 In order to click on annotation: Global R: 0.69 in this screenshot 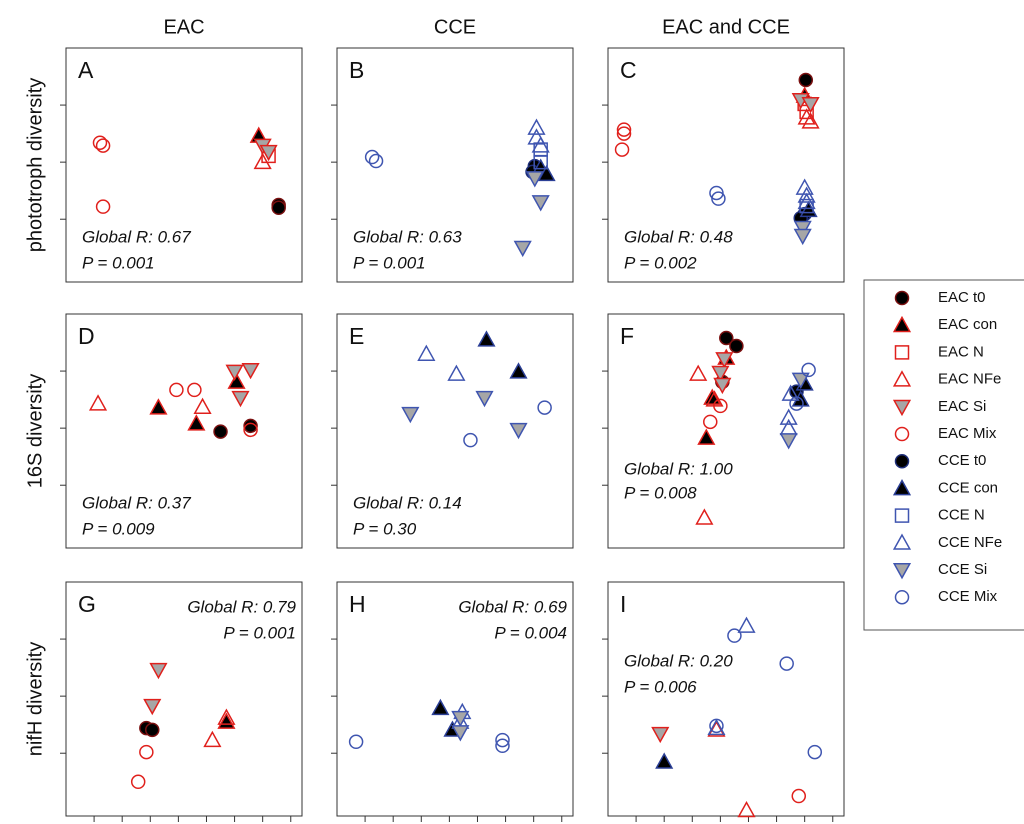, I will do `click(512, 606)`.